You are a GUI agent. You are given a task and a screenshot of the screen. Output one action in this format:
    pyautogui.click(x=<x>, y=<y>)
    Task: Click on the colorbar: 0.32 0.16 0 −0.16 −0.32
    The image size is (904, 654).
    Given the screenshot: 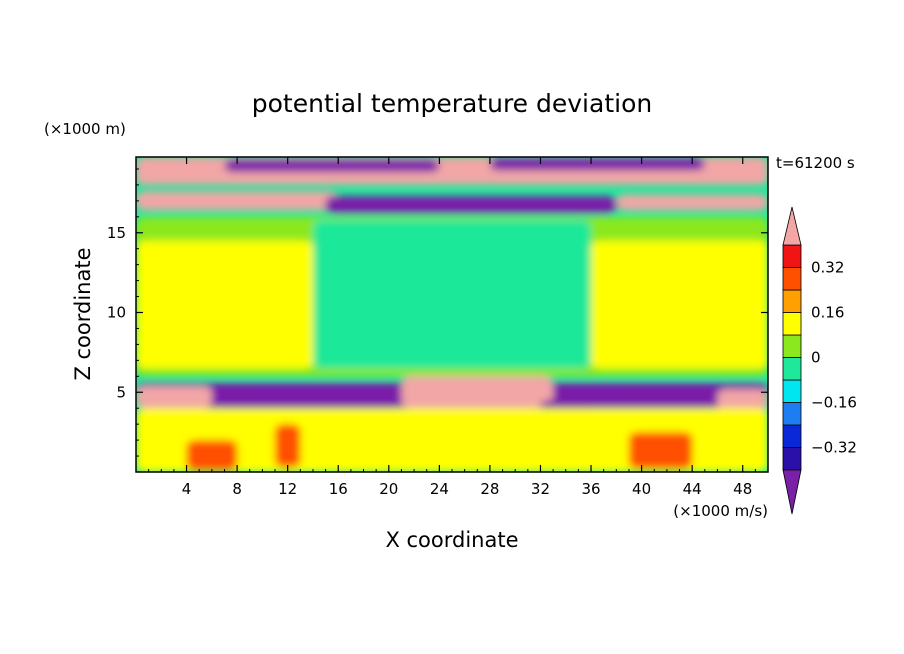 What is the action you would take?
    pyautogui.click(x=819, y=360)
    